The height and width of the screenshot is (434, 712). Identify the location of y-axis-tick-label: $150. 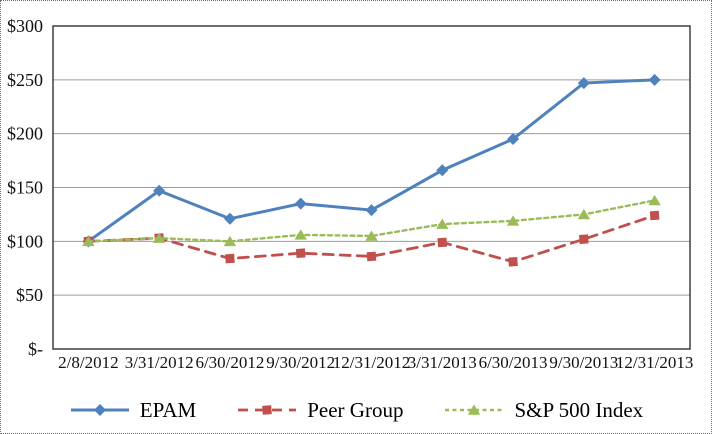
(25, 188).